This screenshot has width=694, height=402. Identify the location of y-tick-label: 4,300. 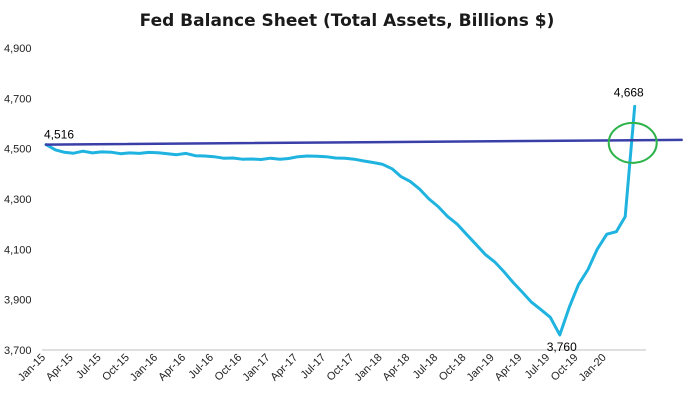
(18, 200).